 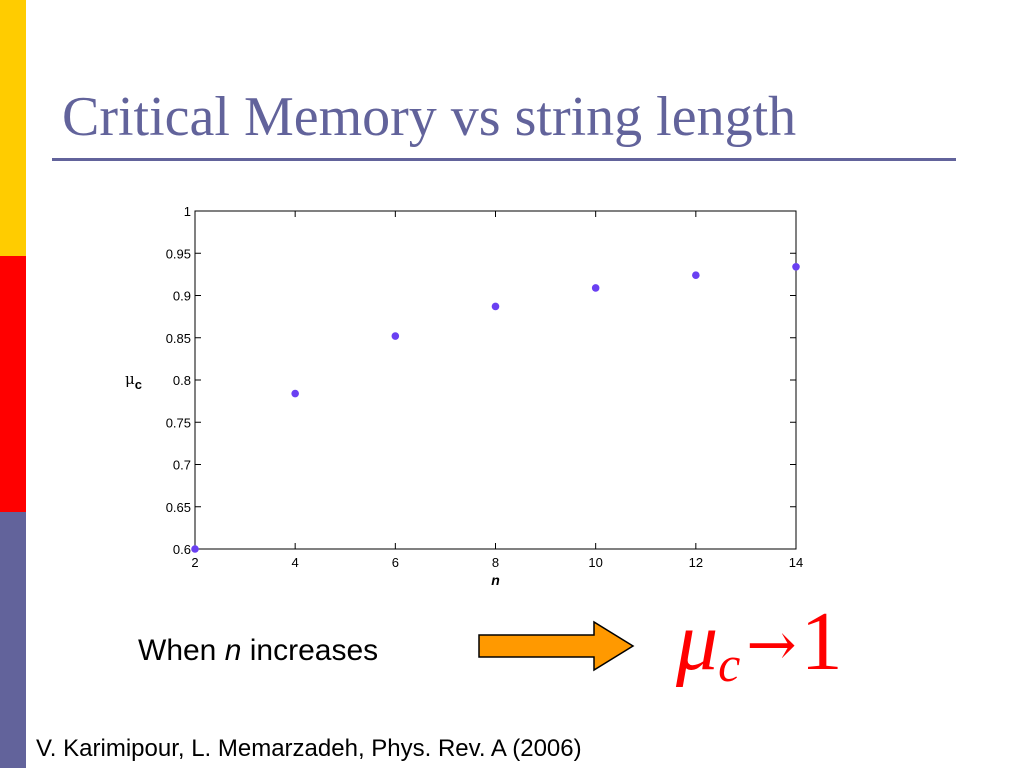 What do you see at coordinates (771, 645) in the screenshot?
I see `formula-arrow: →` at bounding box center [771, 645].